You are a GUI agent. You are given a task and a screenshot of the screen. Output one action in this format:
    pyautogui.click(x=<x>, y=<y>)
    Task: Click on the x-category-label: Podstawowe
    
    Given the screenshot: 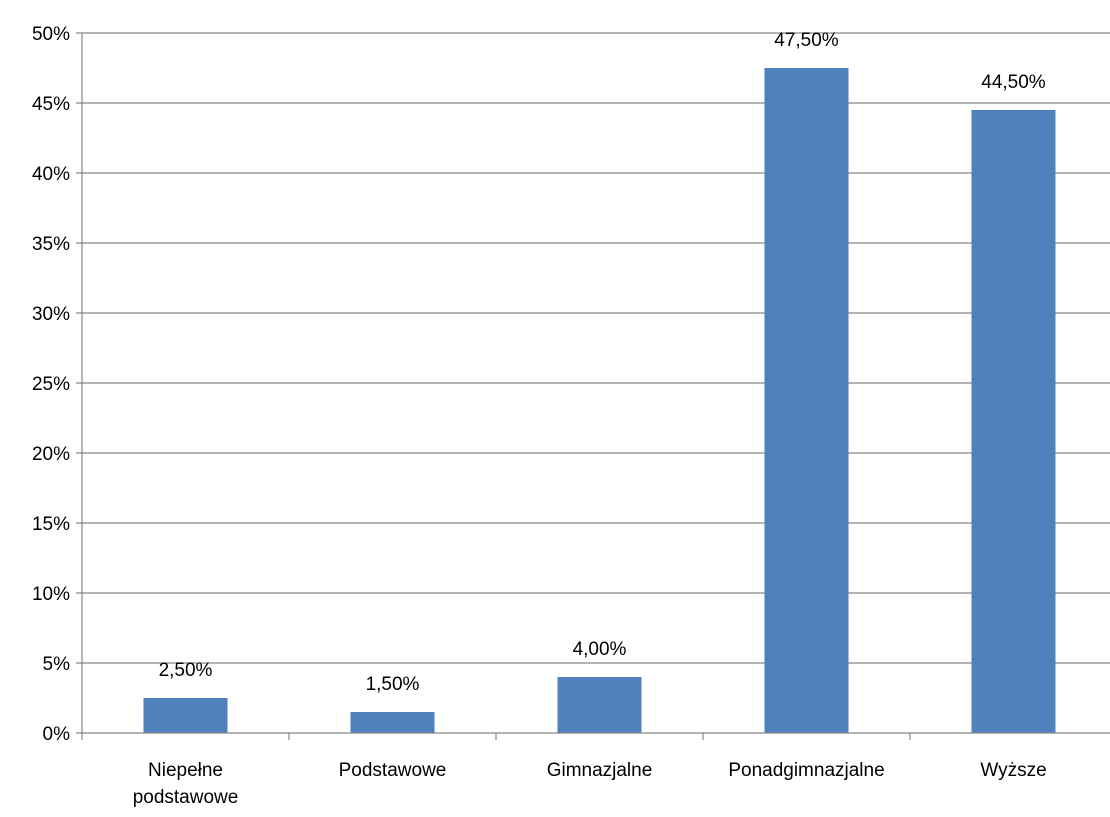 What is the action you would take?
    pyautogui.click(x=393, y=770)
    